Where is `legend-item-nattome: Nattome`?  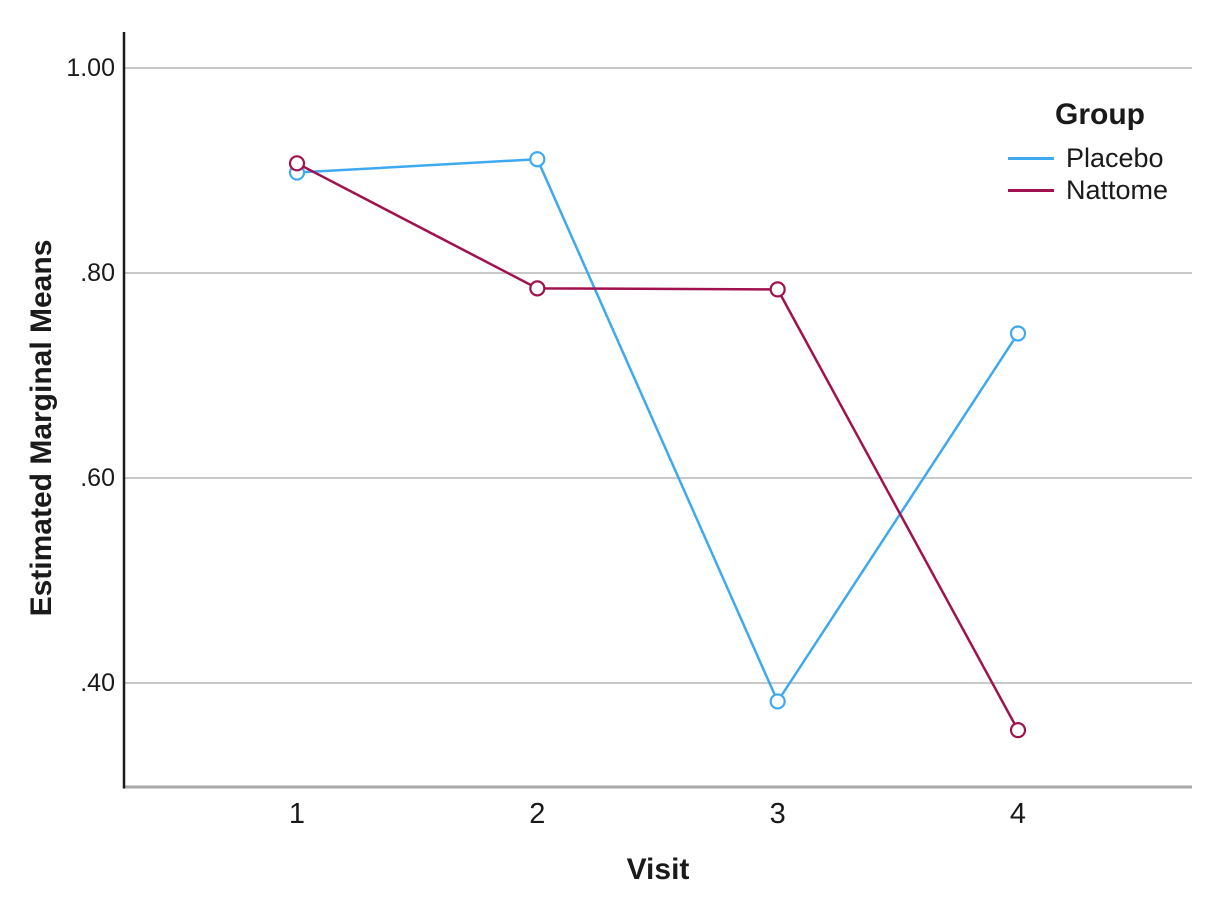 legend-item-nattome: Nattome is located at coordinates (1100, 190).